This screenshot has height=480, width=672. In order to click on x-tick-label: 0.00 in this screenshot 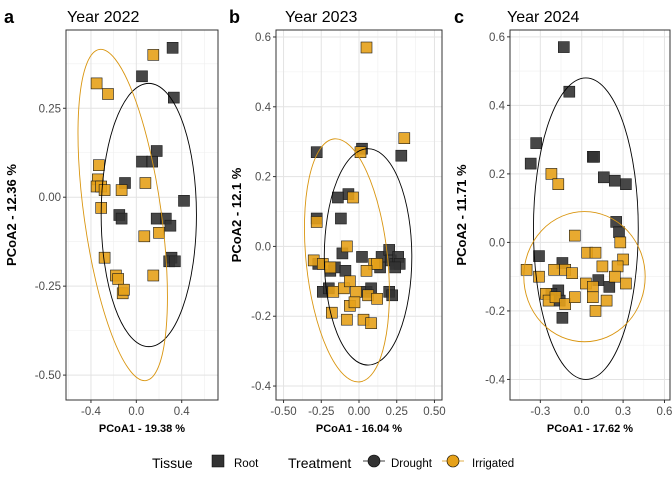, I will do `click(359, 412)`.